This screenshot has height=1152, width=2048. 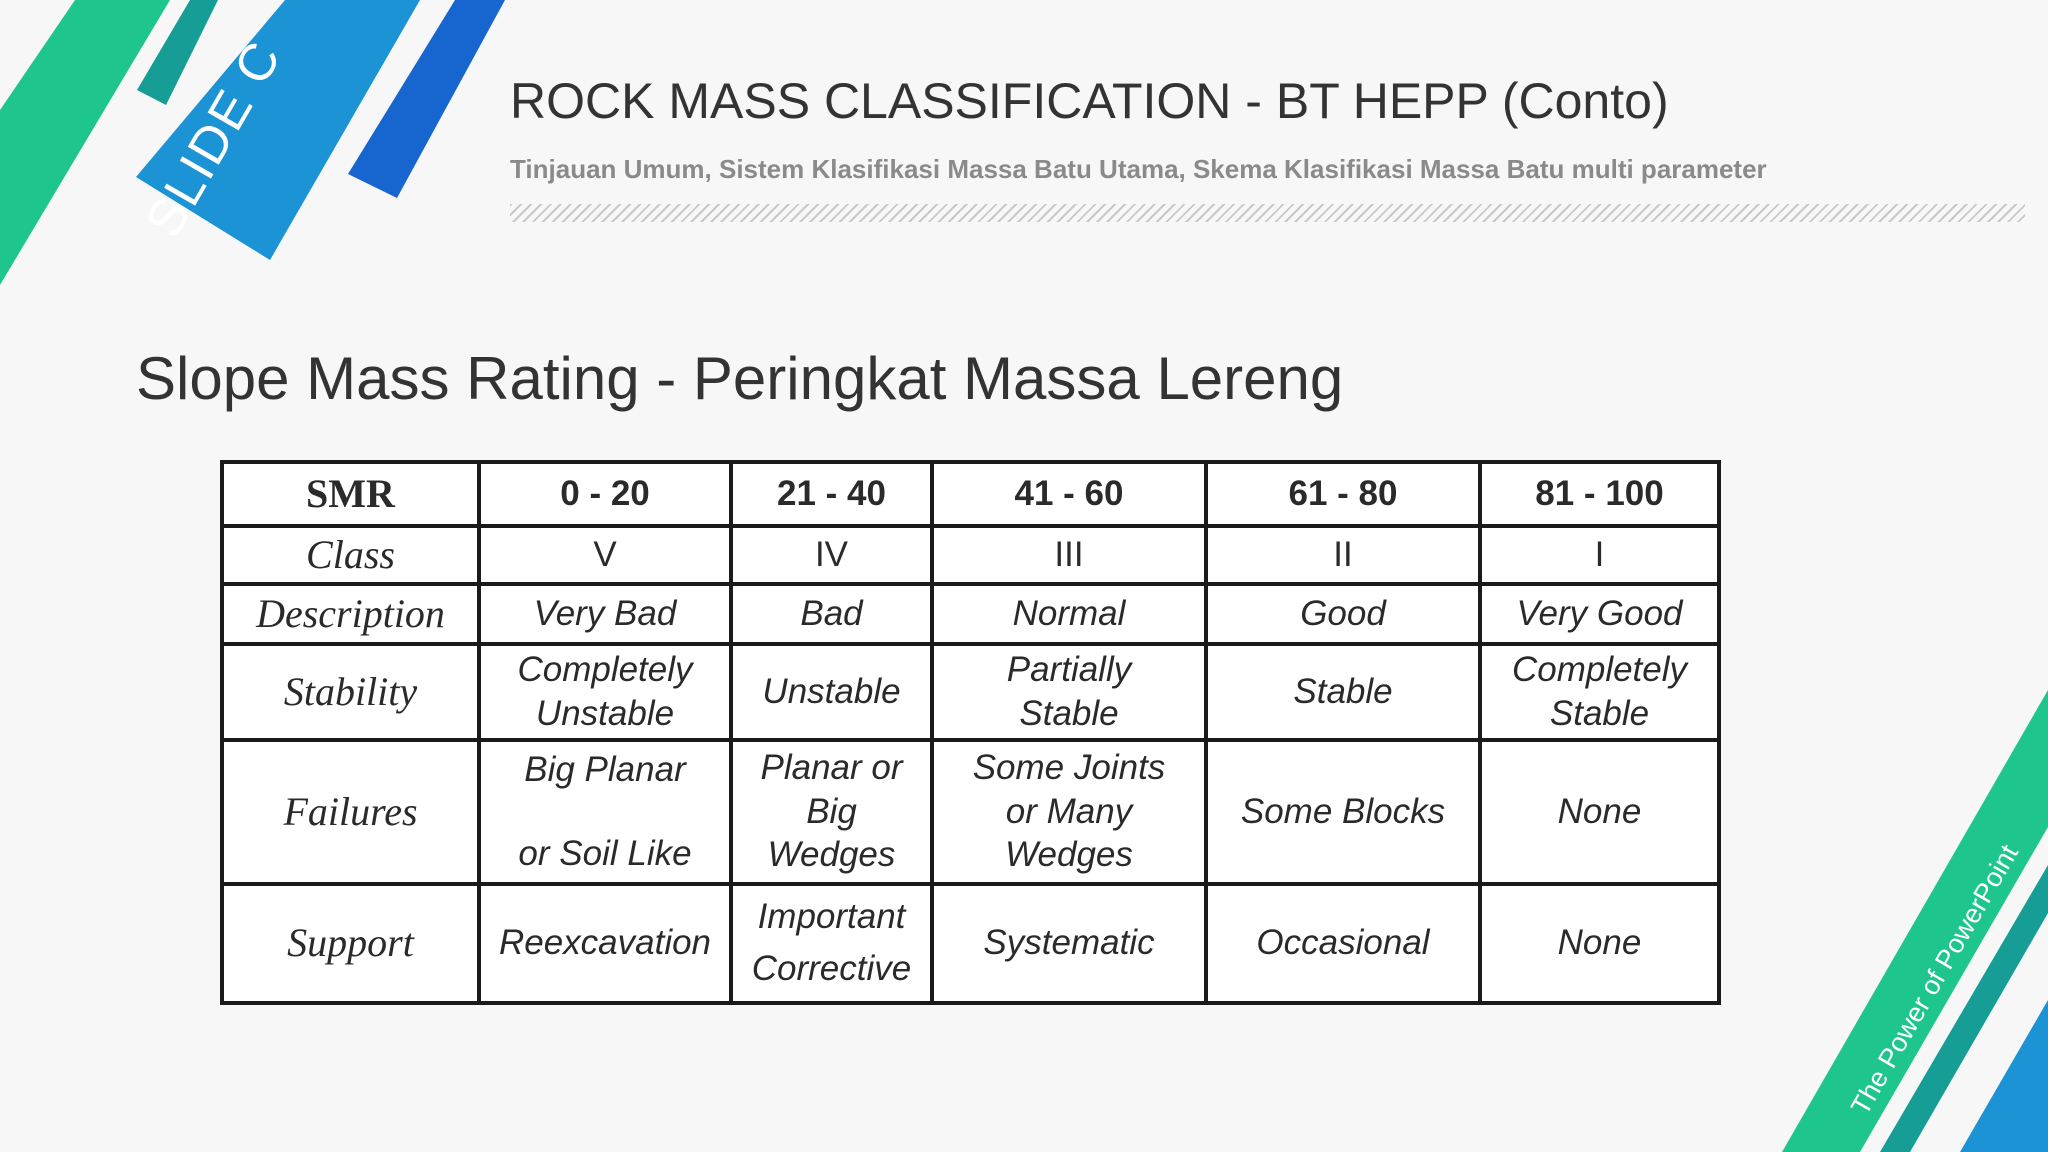 I want to click on smr-range-cell: 21 - 40, so click(x=831, y=494).